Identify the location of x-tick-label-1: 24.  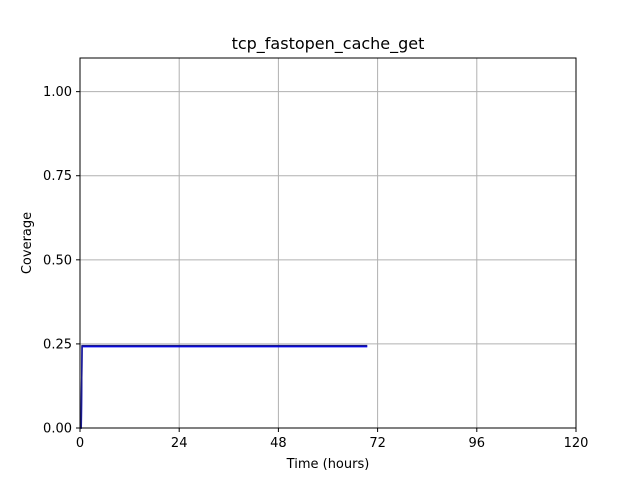
(179, 443).